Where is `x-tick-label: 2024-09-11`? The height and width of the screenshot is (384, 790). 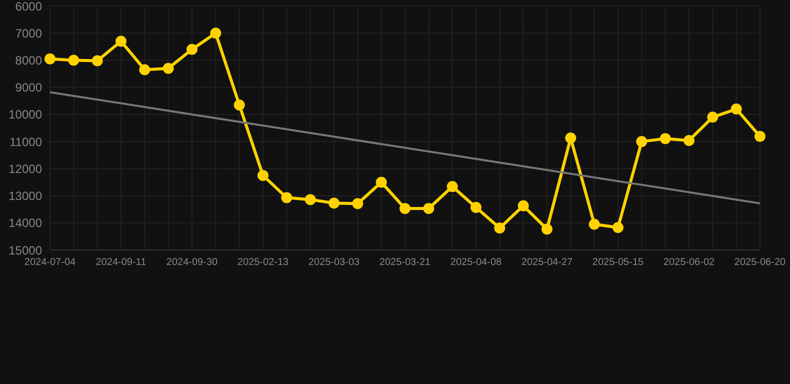 x-tick-label: 2024-09-11 is located at coordinates (121, 262).